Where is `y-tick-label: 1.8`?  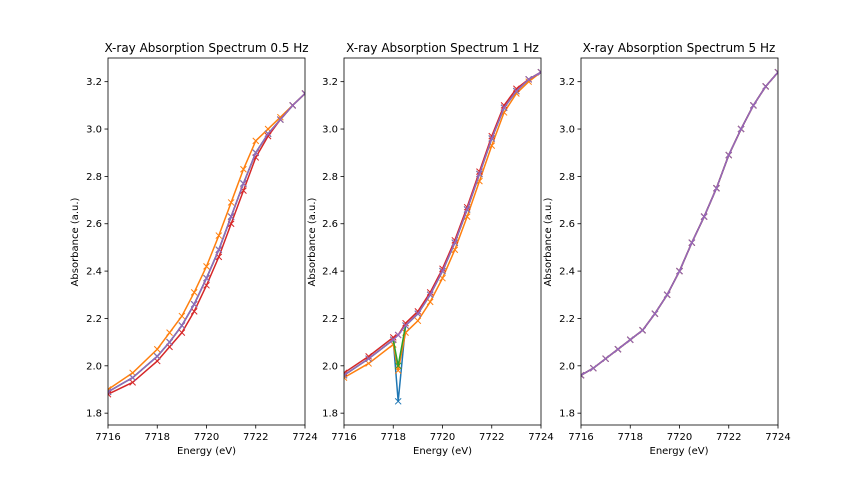
y-tick-label: 1.8 is located at coordinates (330, 414).